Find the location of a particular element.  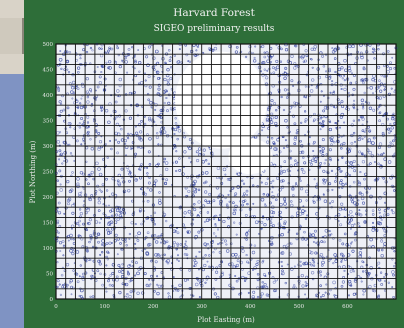

y-tick-label: 450 is located at coordinates (48, 71).